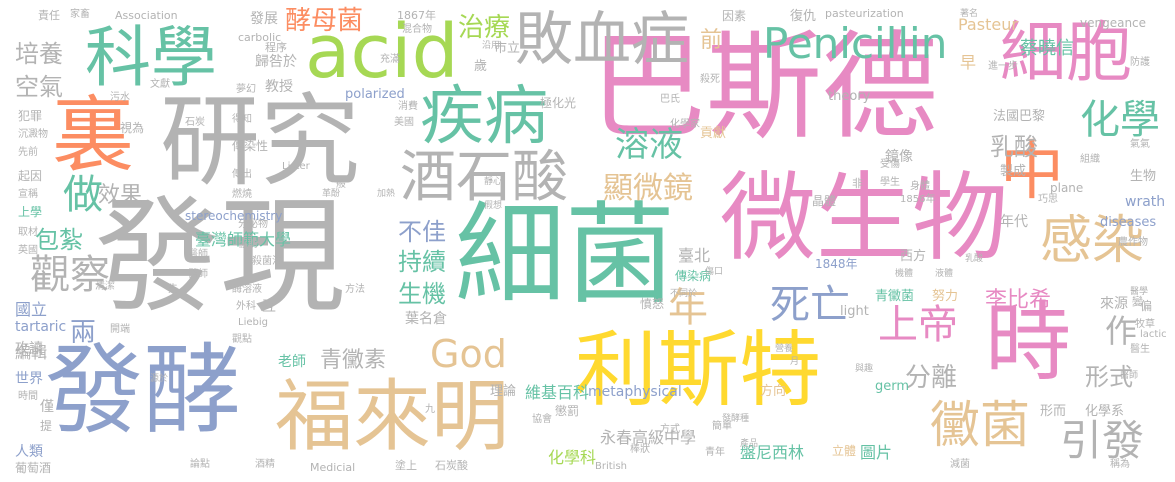 The width and height of the screenshot is (1175, 482). Describe the element at coordinates (1018, 300) in the screenshot. I see `word-liebig-zh: 李比希` at that location.